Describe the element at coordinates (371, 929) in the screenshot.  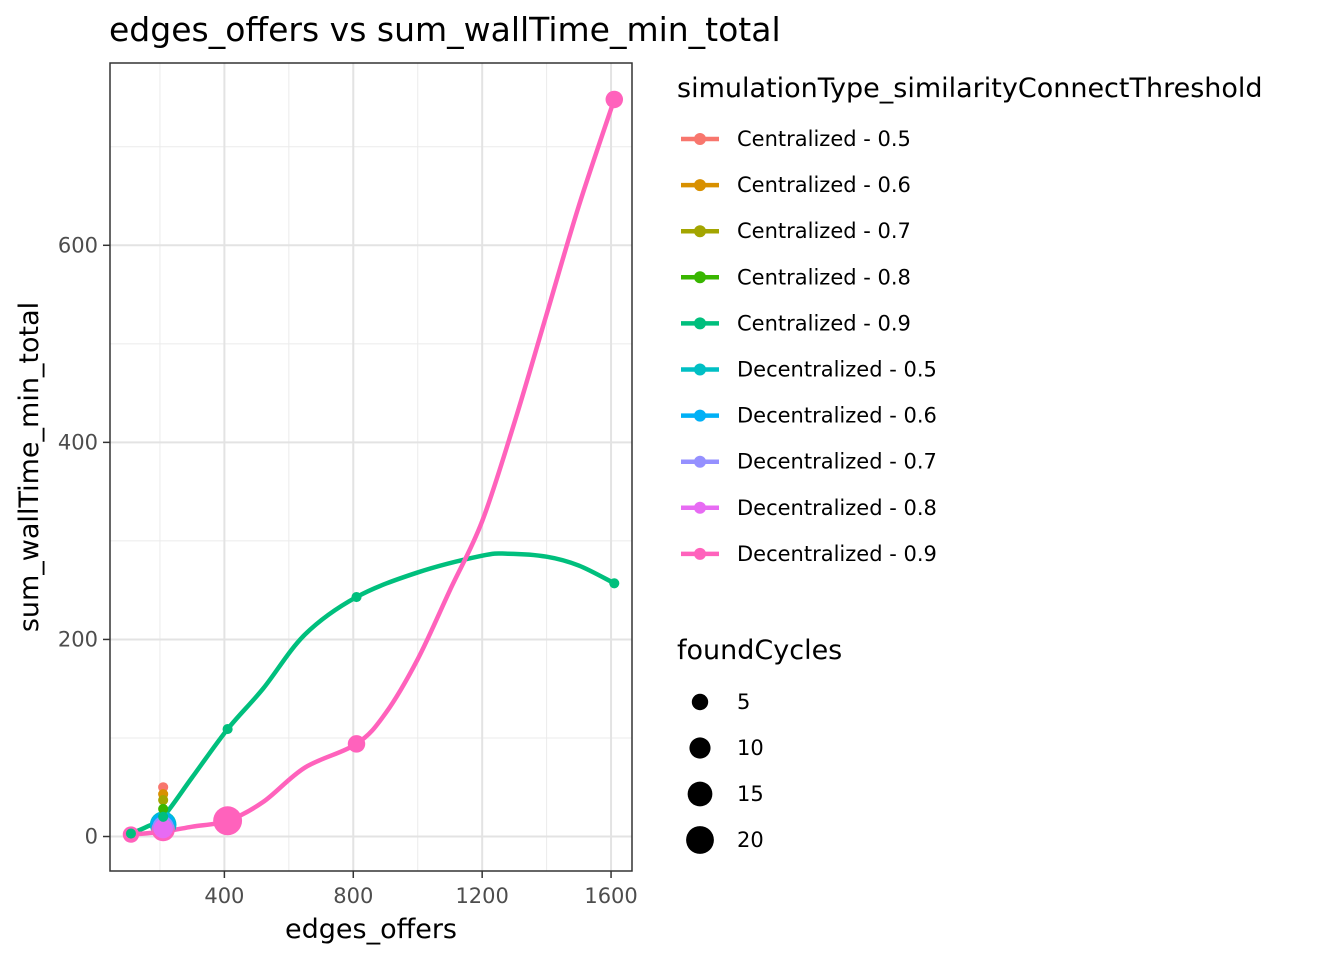
I see `x-axis-label: edges_offers` at that location.